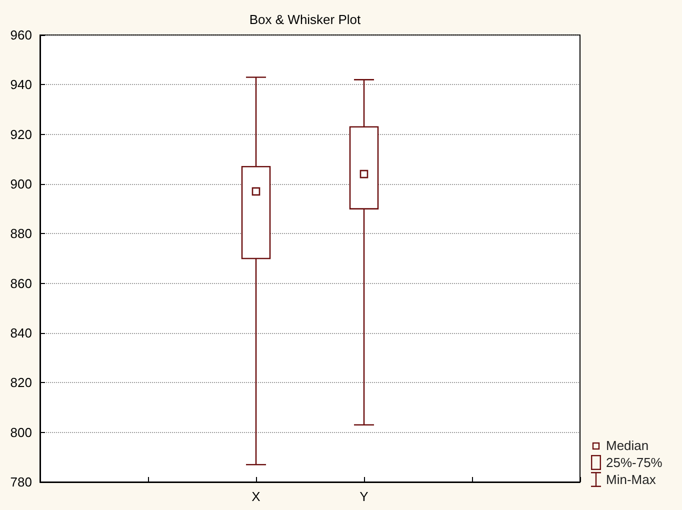  Describe the element at coordinates (627, 445) in the screenshot. I see `text: Median` at that location.